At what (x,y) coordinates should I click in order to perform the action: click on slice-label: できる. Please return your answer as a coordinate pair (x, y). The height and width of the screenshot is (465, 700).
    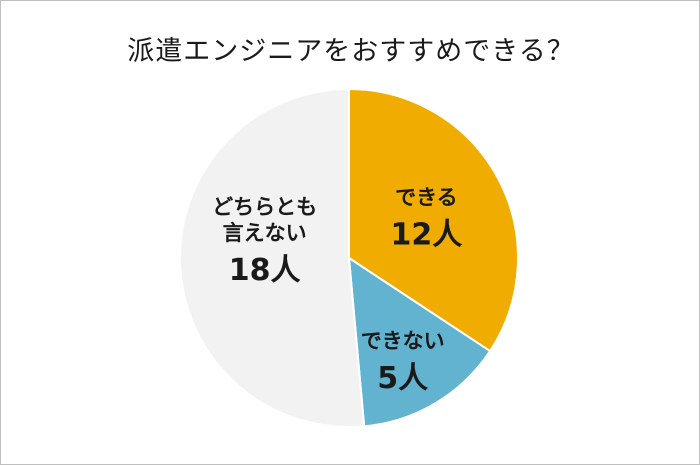
    Looking at the image, I should click on (426, 197).